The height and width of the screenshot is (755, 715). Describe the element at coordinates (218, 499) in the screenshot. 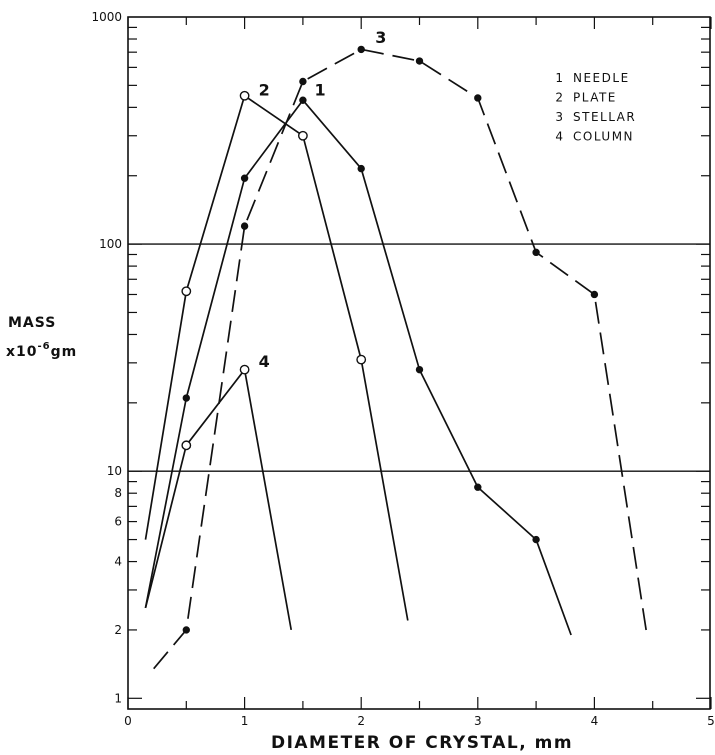

I see `series-line-column` at that location.